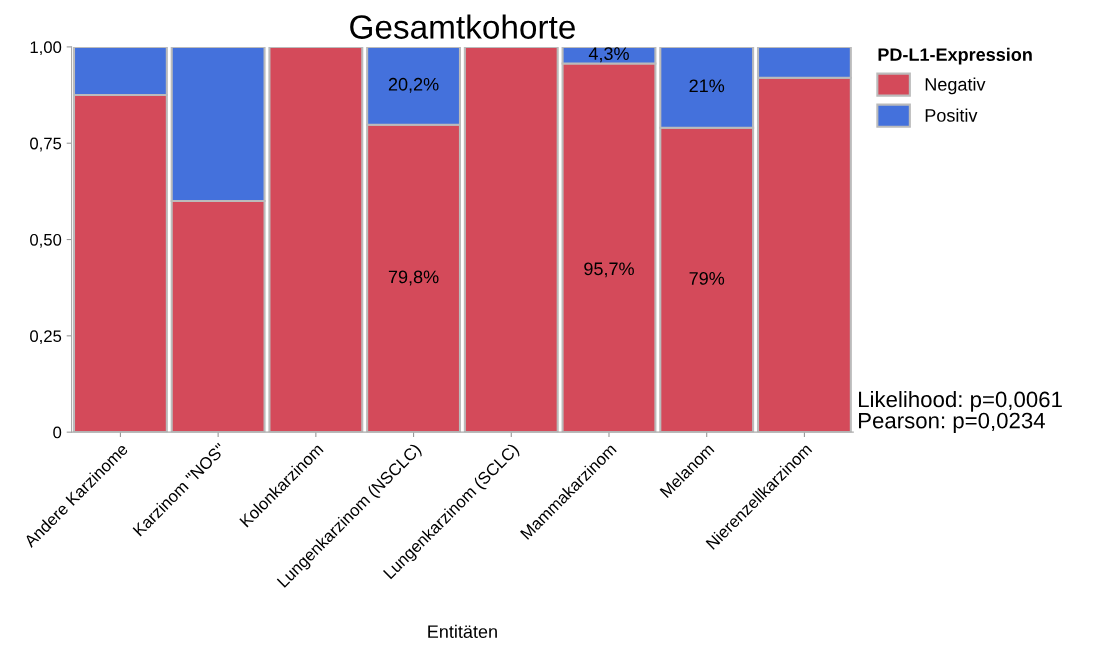  Describe the element at coordinates (955, 56) in the screenshot. I see `legend-title: PD-L1-Expression` at that location.